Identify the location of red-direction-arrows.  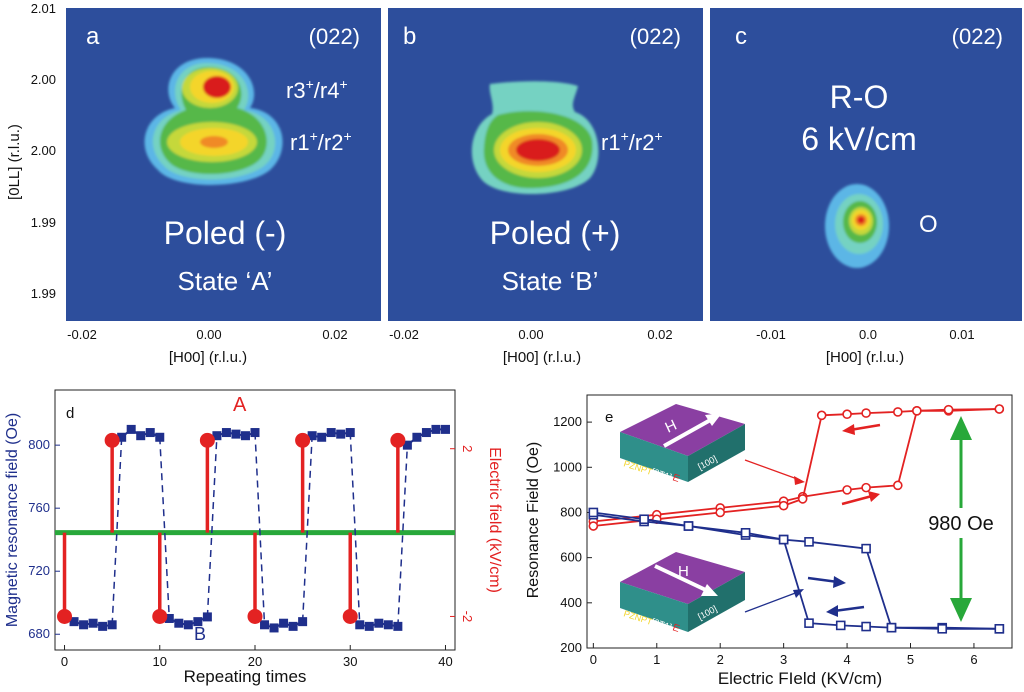
(861, 464).